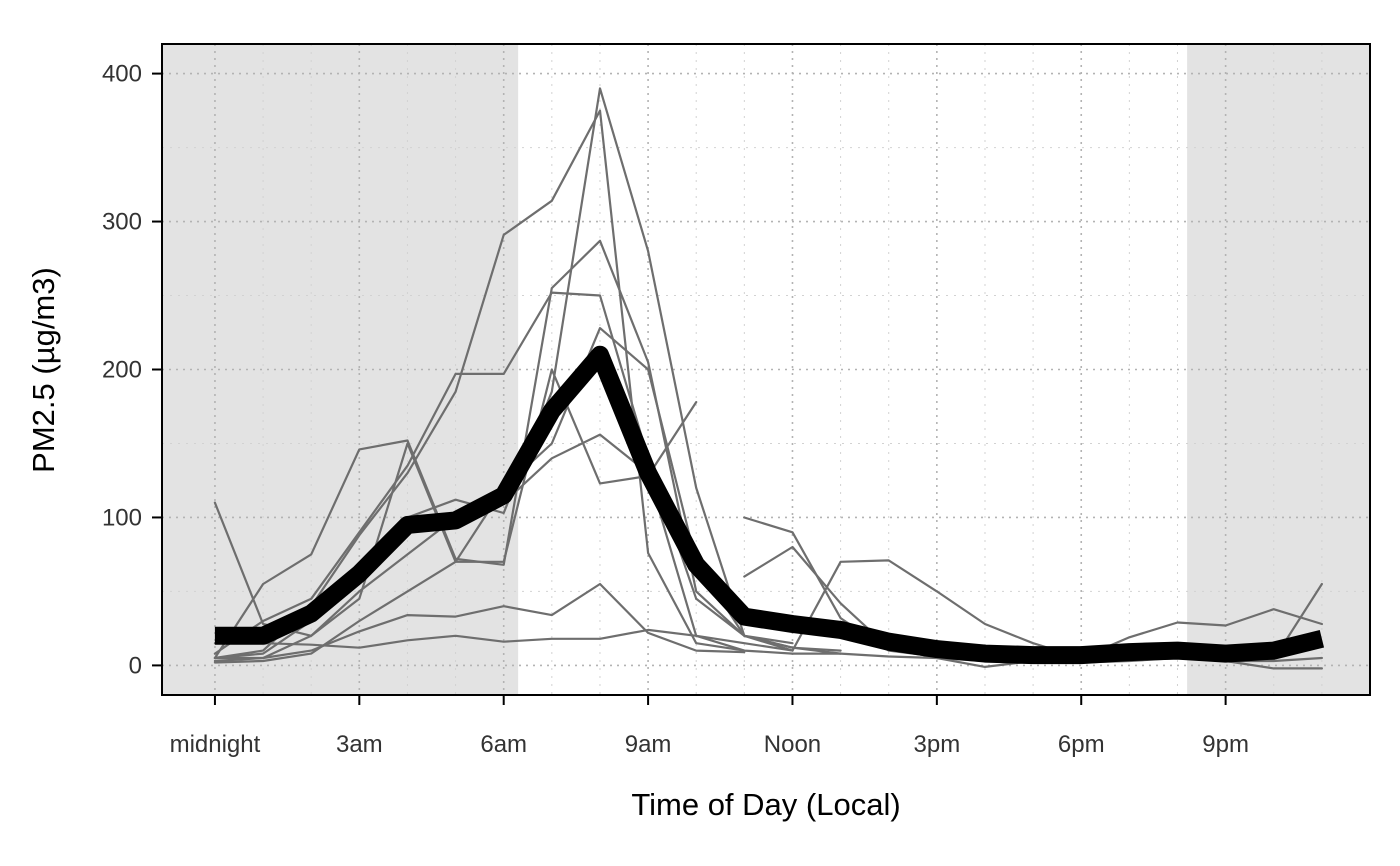 The image size is (1400, 866). I want to click on y-tick-label: 400, so click(122, 74).